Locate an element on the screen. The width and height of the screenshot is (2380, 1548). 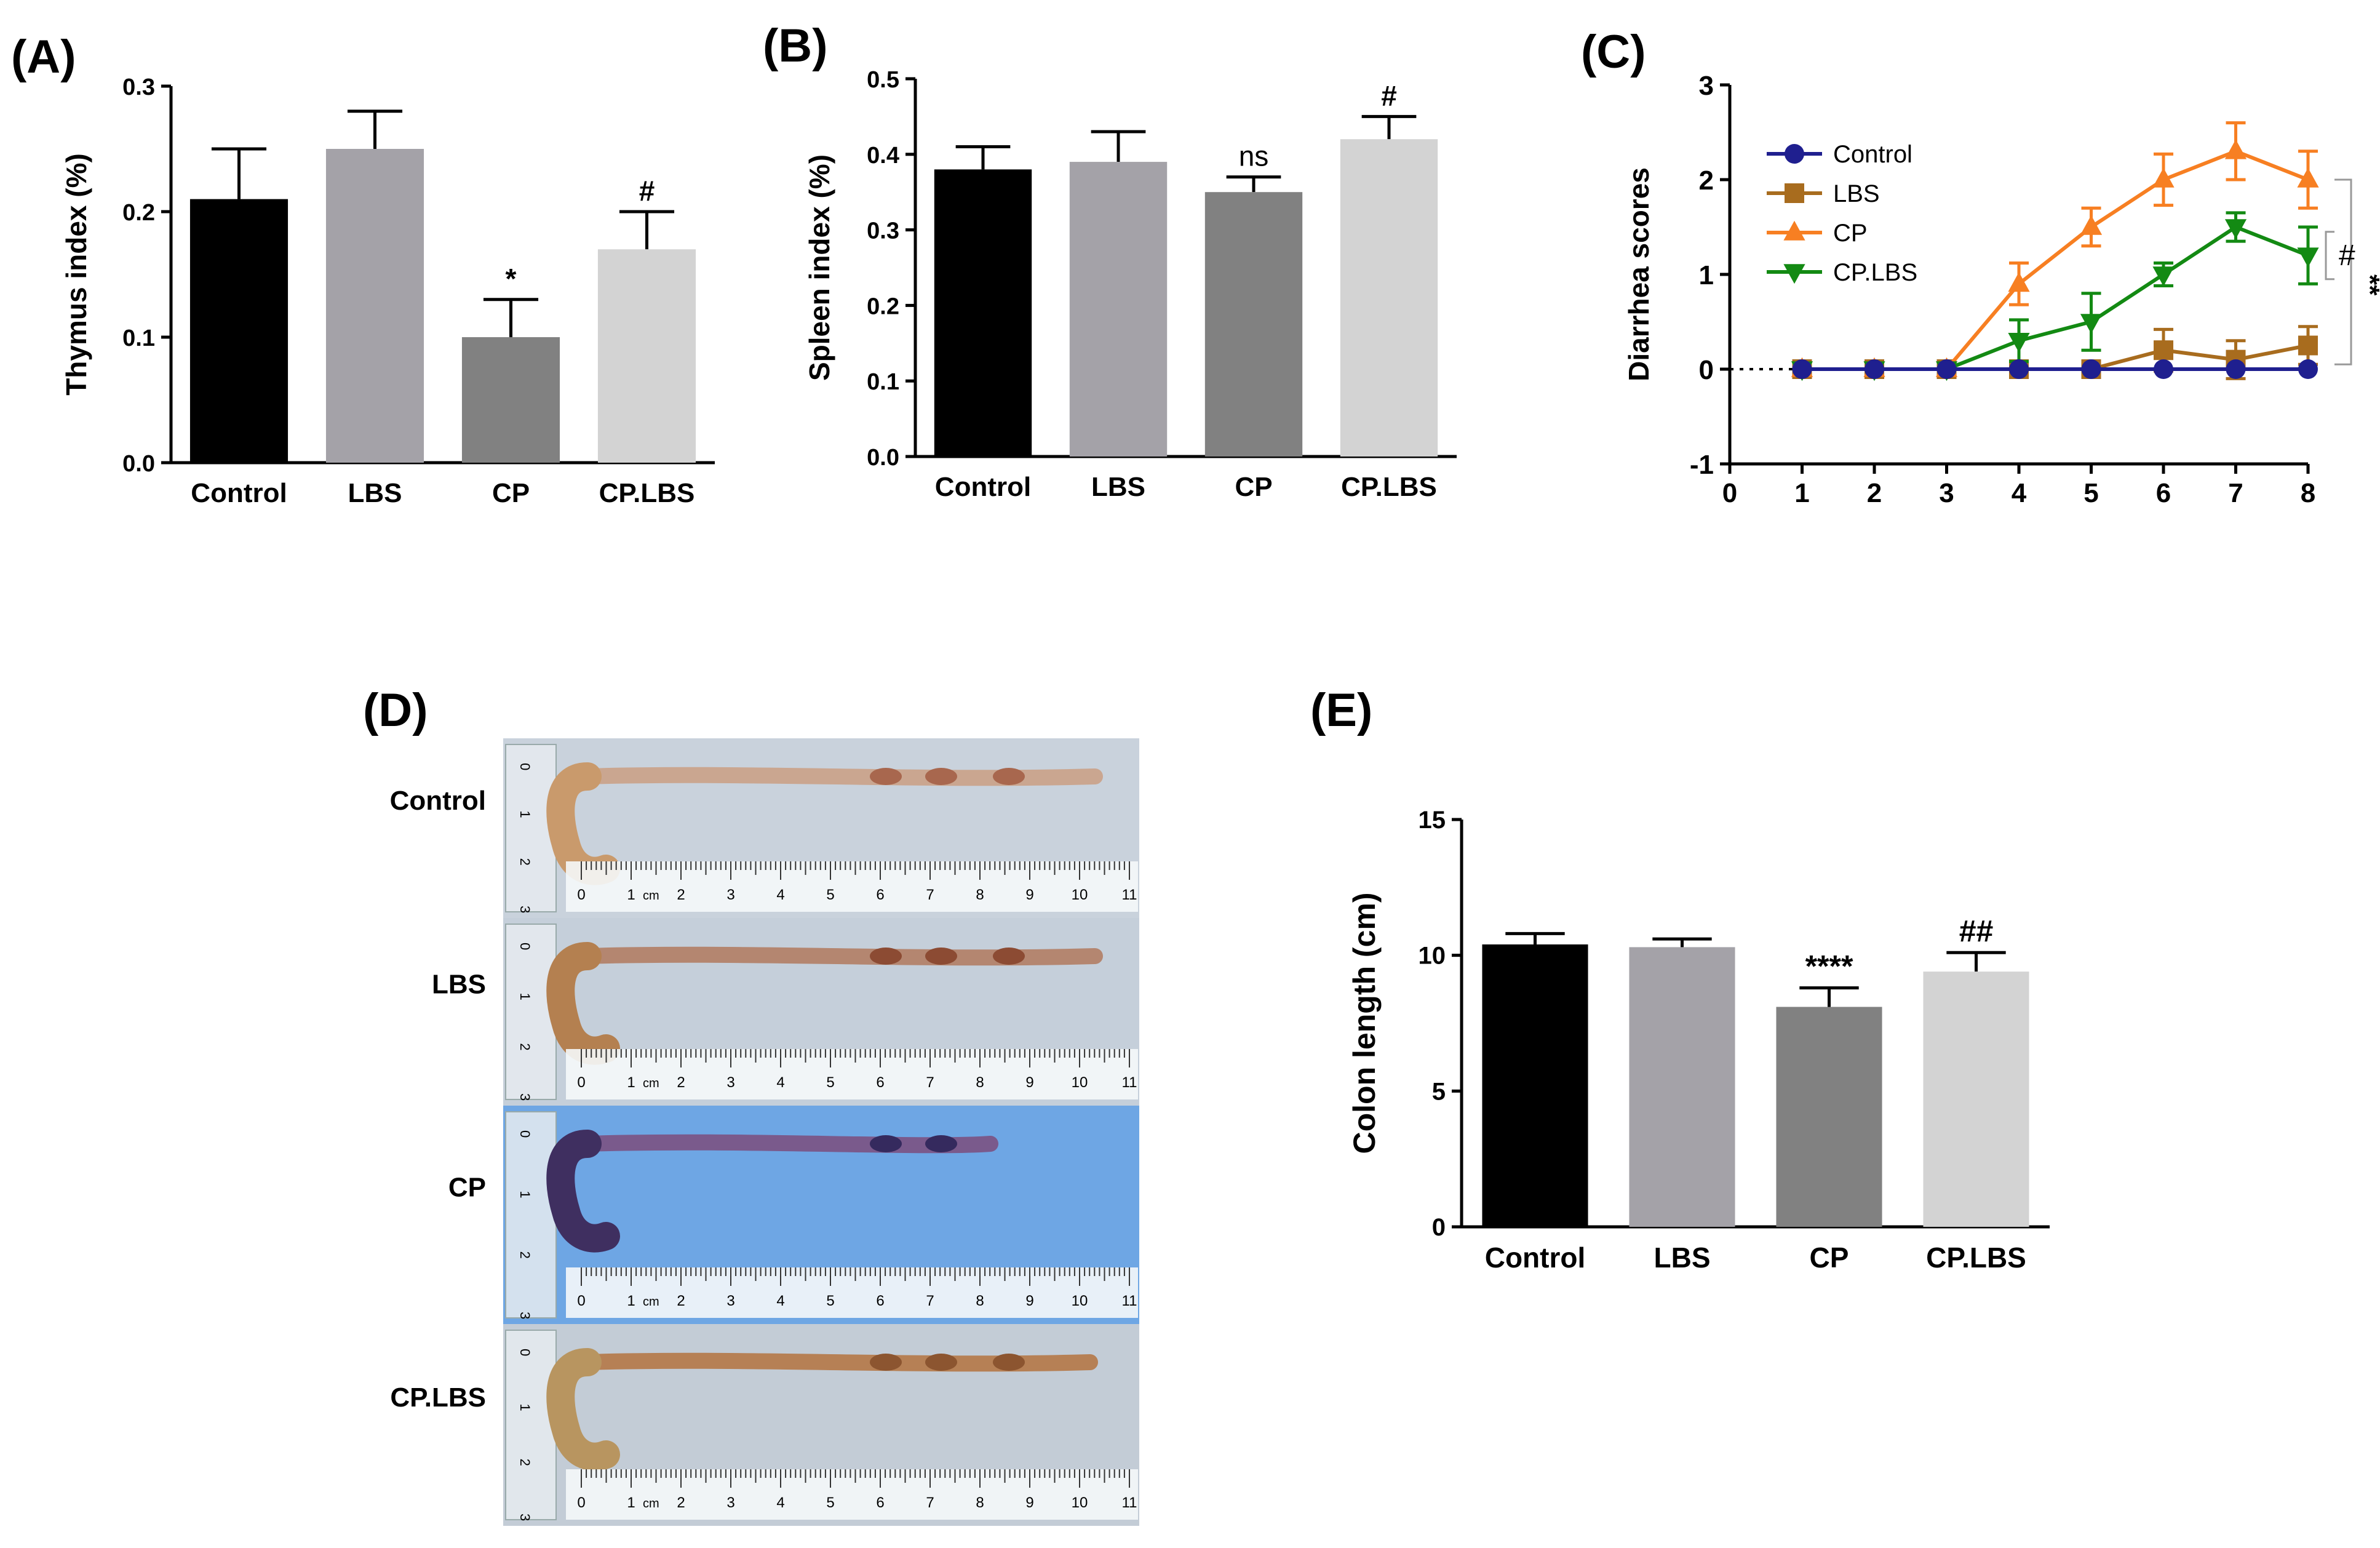
x-tick-label: 0 is located at coordinates (1729, 493).